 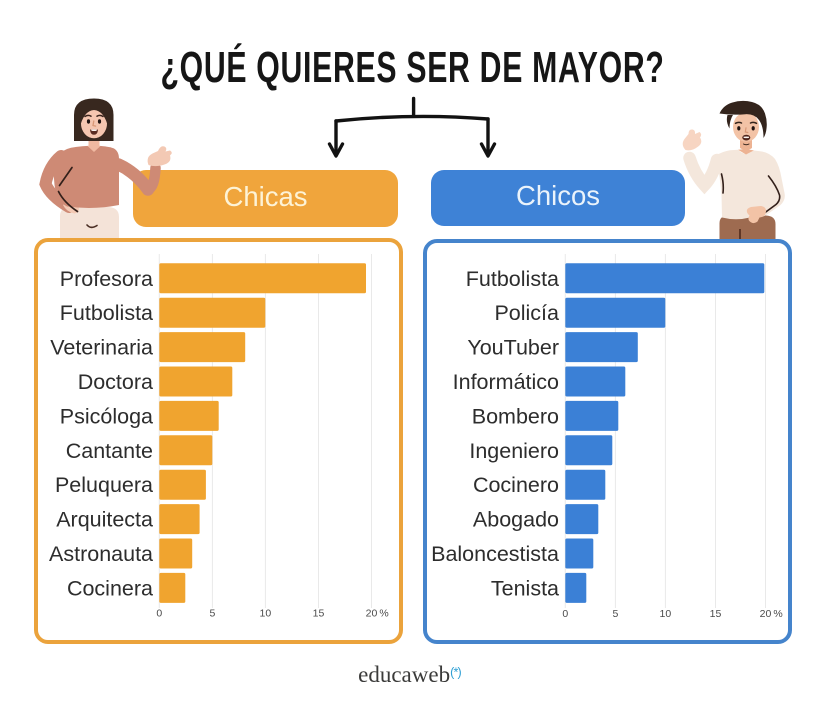 I want to click on svg-text: Arquitecta, so click(x=104, y=520).